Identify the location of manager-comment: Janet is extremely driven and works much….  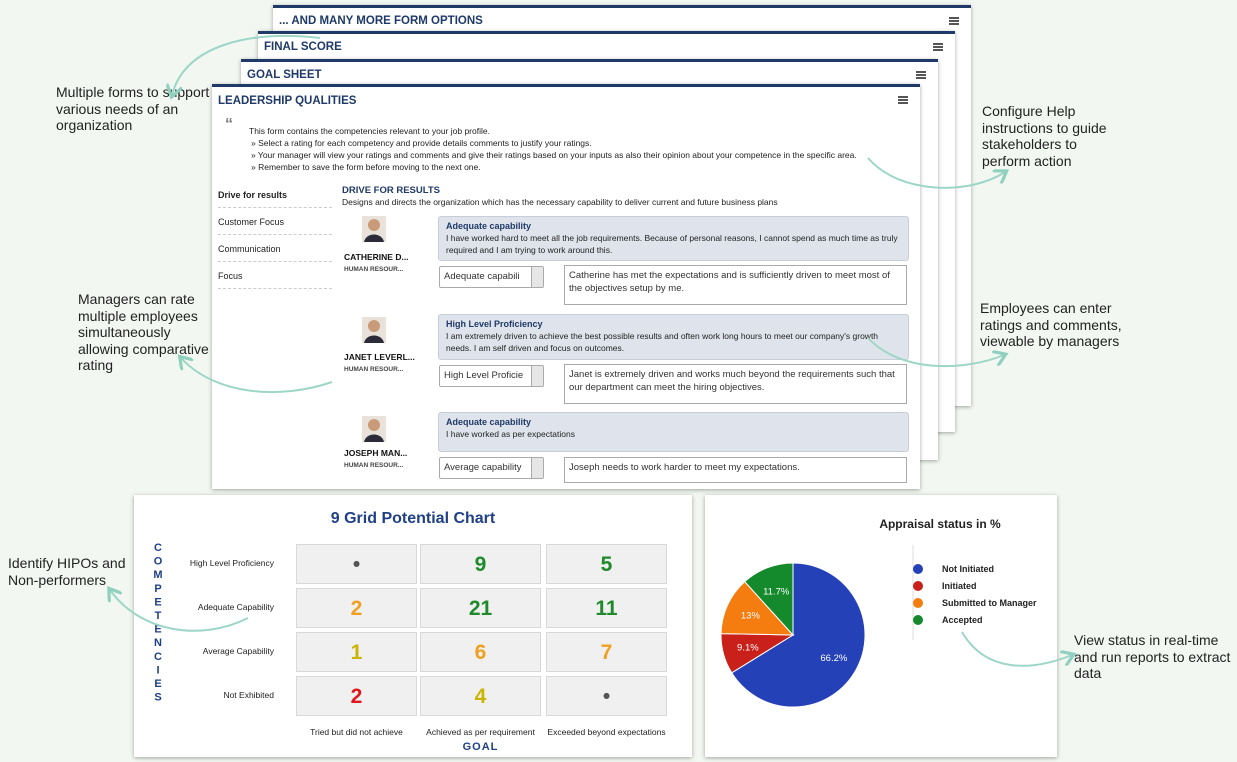
(735, 384).